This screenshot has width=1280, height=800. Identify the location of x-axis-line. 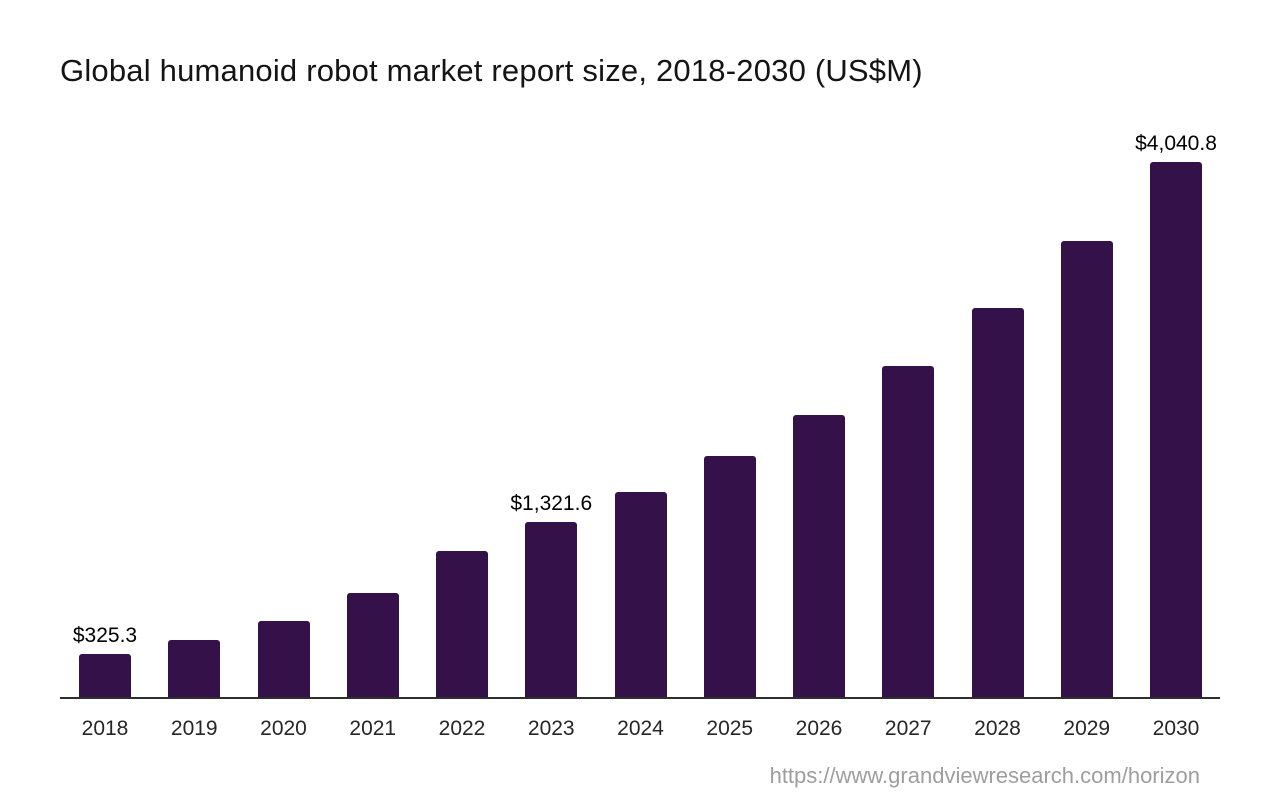
(640, 698).